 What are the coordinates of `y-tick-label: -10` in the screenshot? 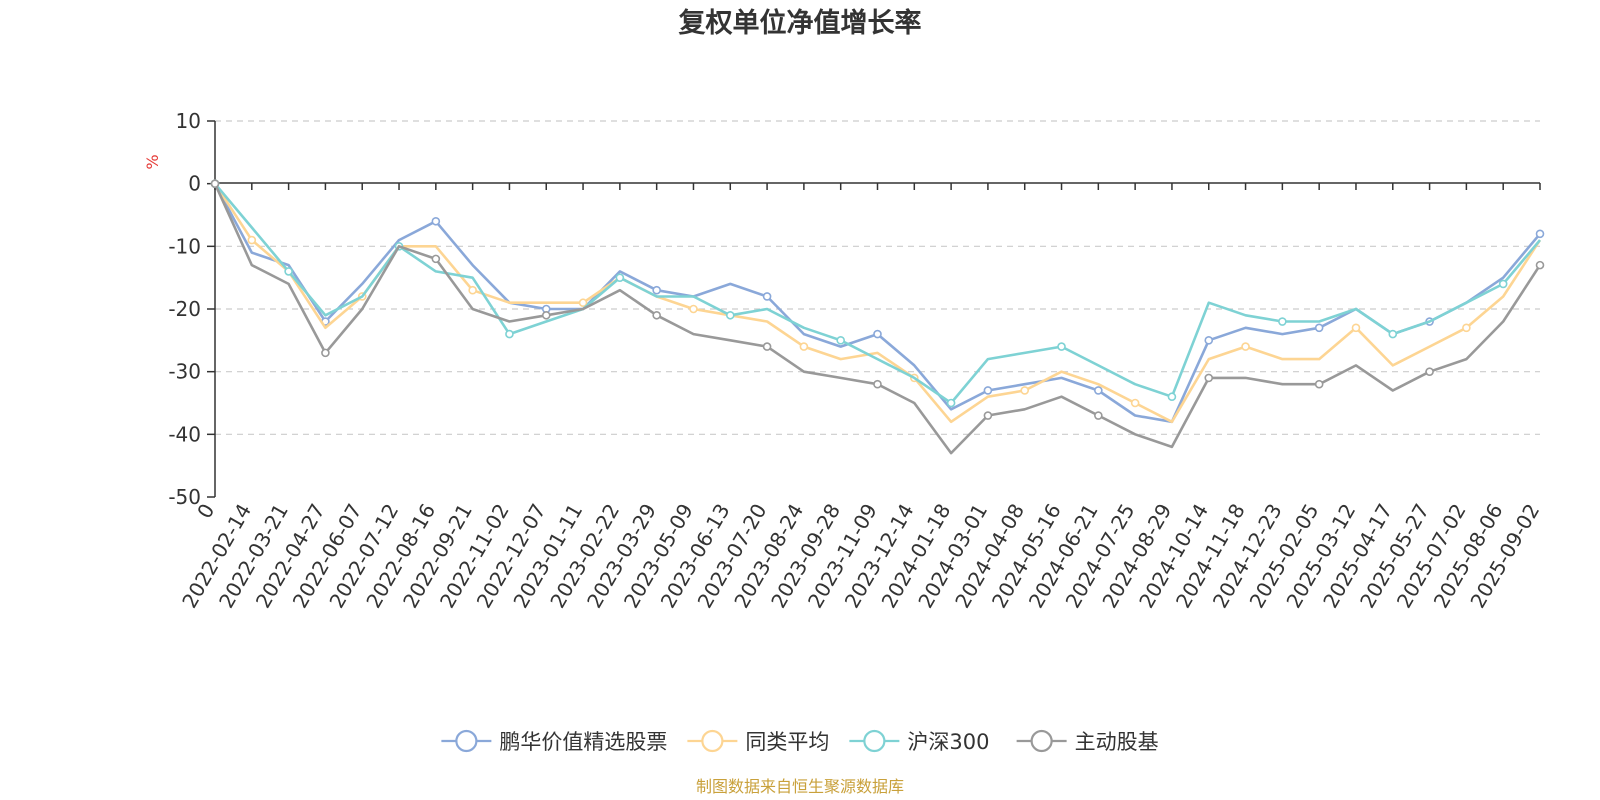 It's located at (184, 246).